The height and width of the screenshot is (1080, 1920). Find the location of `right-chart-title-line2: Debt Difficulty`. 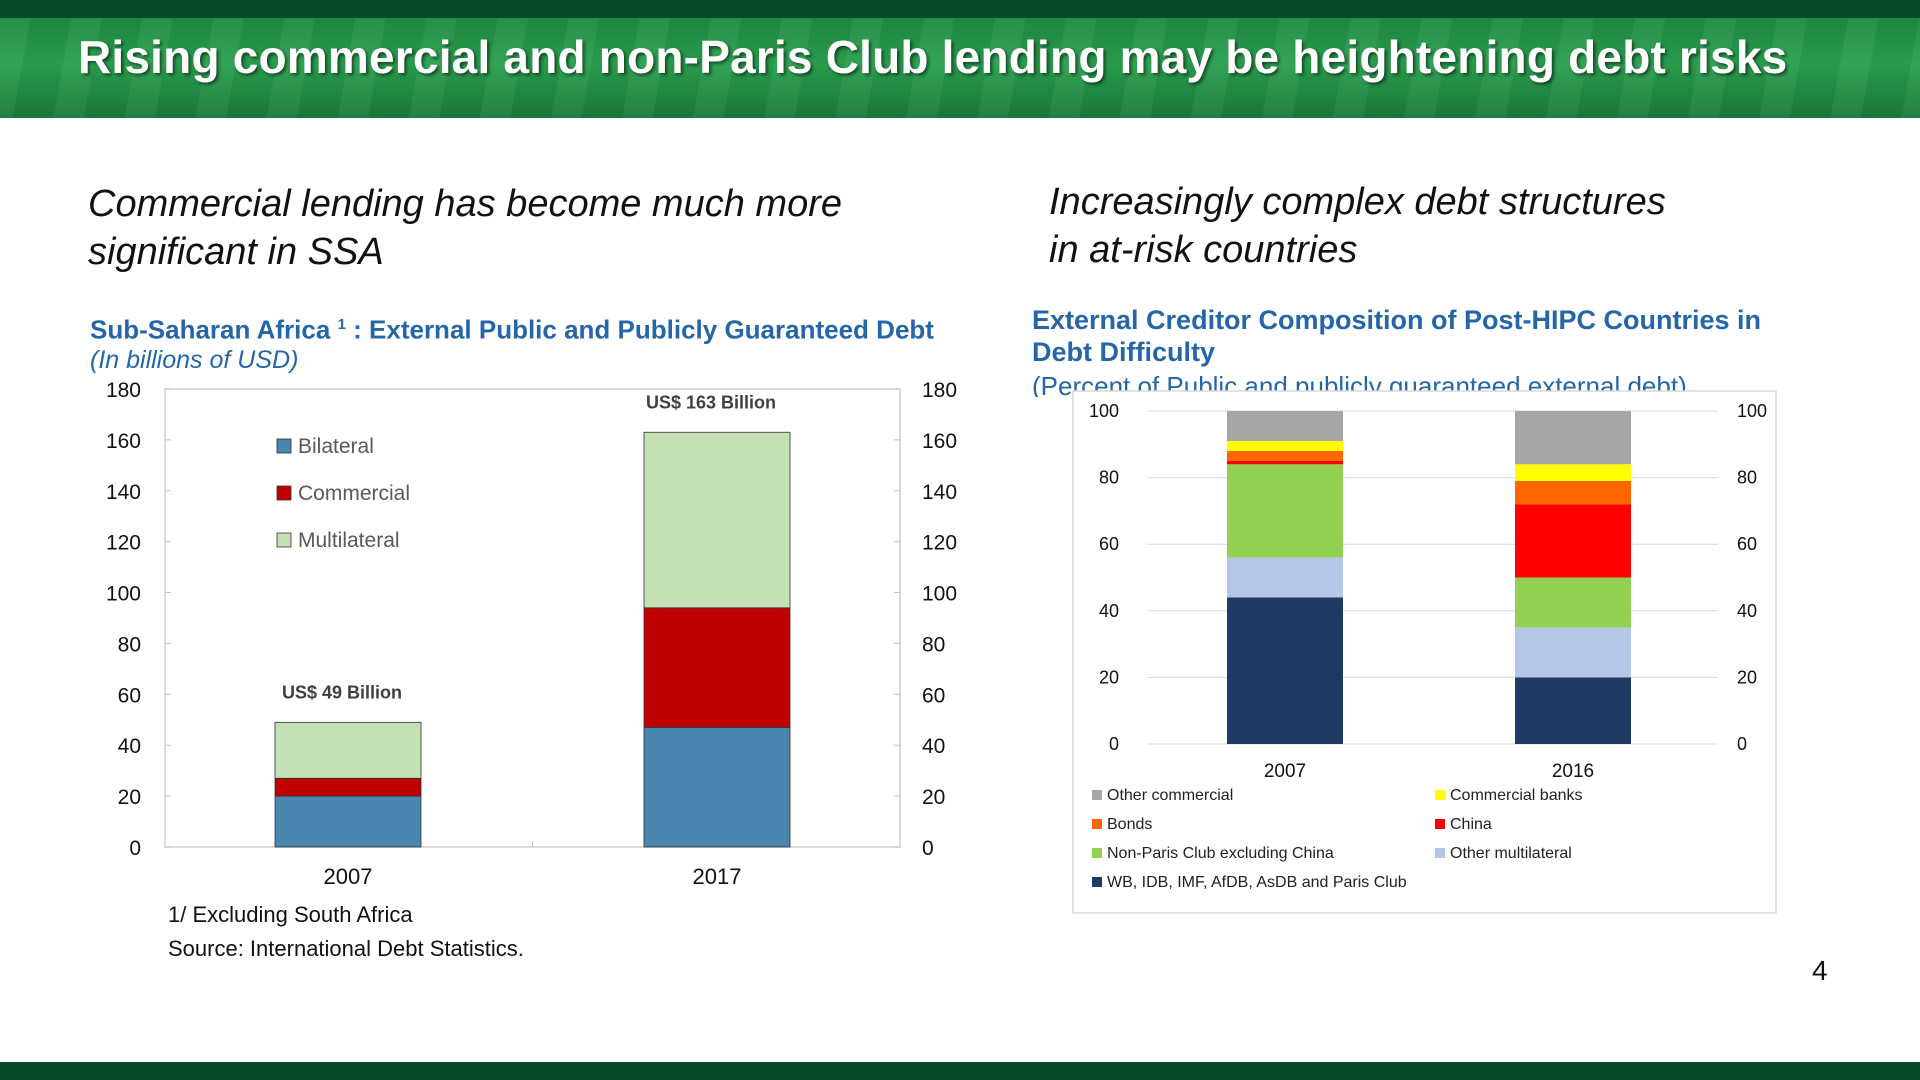

right-chart-title-line2: Debt Difficulty is located at coordinates (1124, 352).